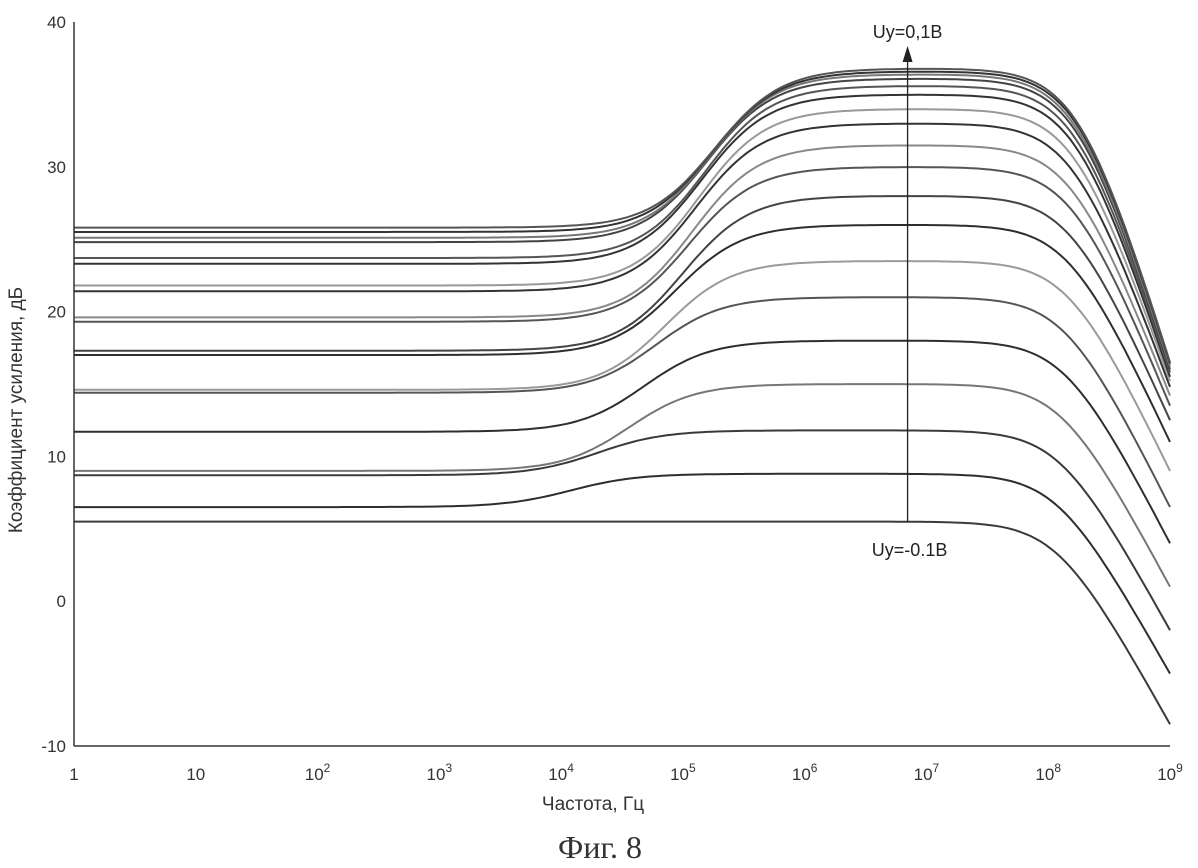 This screenshot has width=1198, height=868. I want to click on annotation-top-label: Uy=0,1B, so click(908, 32).